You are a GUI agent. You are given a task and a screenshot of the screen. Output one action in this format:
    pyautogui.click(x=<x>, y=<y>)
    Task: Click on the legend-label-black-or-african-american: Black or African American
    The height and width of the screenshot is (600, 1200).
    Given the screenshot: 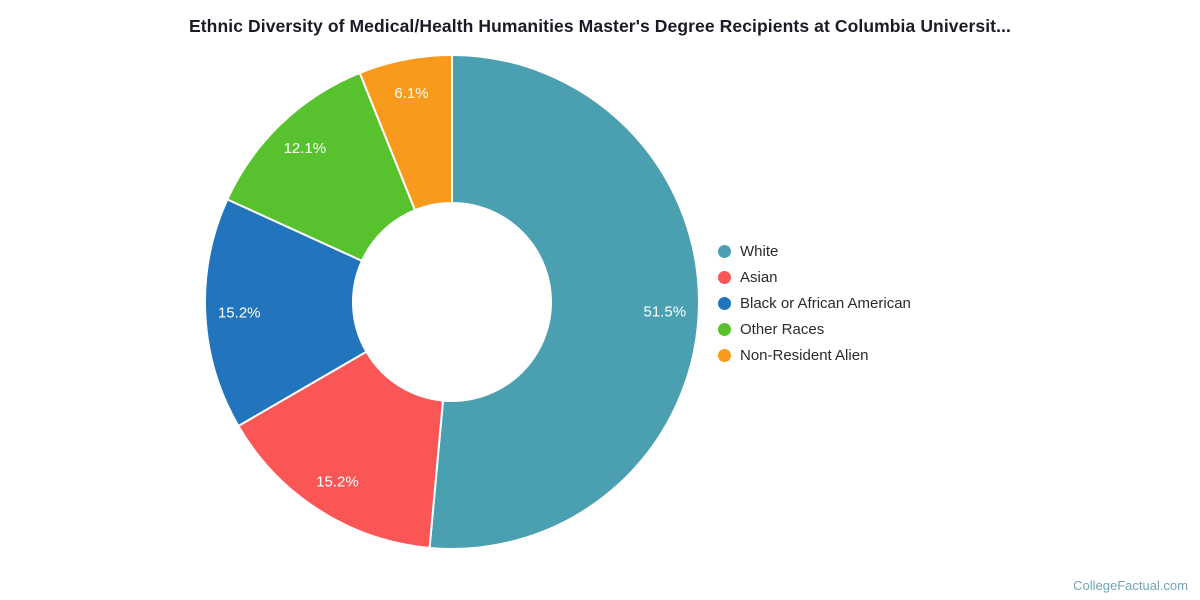 What is the action you would take?
    pyautogui.click(x=825, y=303)
    